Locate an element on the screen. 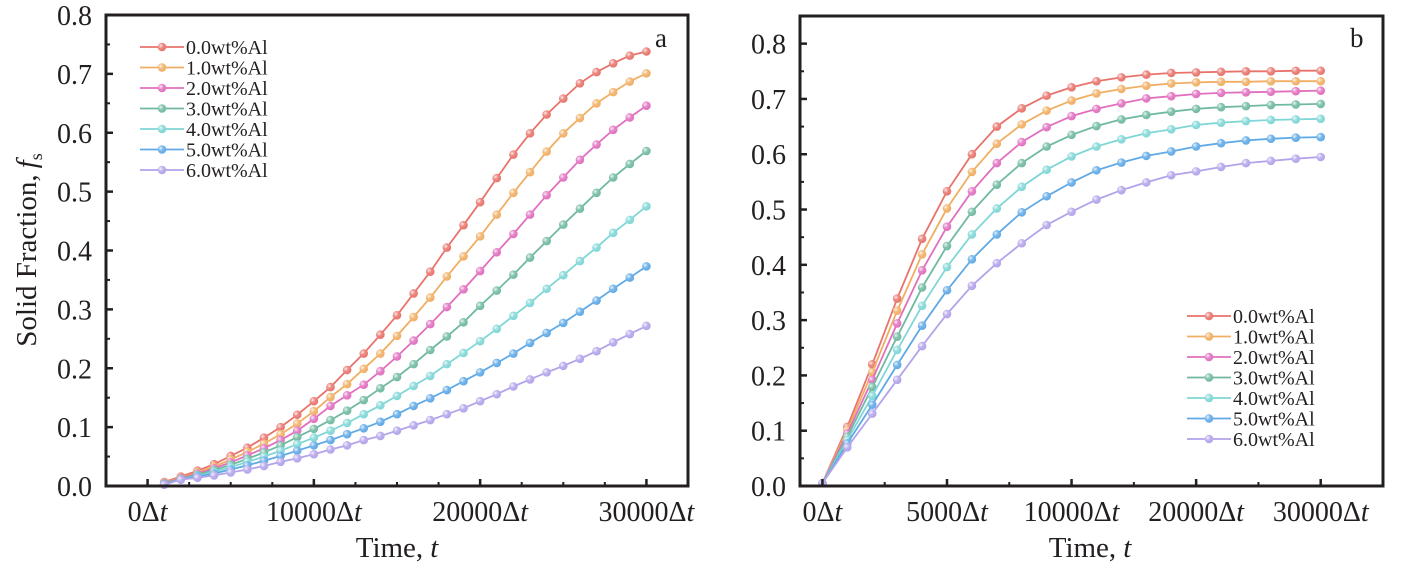  panel-b-x-axis-label-text: Time, is located at coordinates (1082, 548).